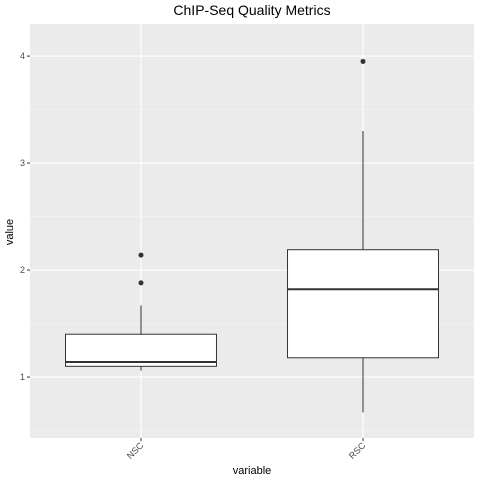  What do you see at coordinates (22, 377) in the screenshot?
I see `y-tick-label: 1` at bounding box center [22, 377].